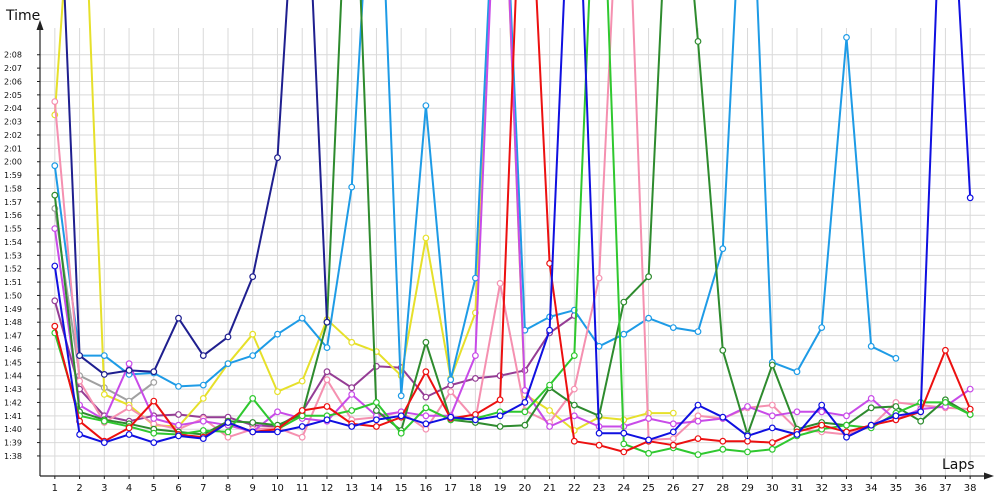  What do you see at coordinates (13, 295) in the screenshot?
I see `y-tick-label: 1:50` at bounding box center [13, 295].